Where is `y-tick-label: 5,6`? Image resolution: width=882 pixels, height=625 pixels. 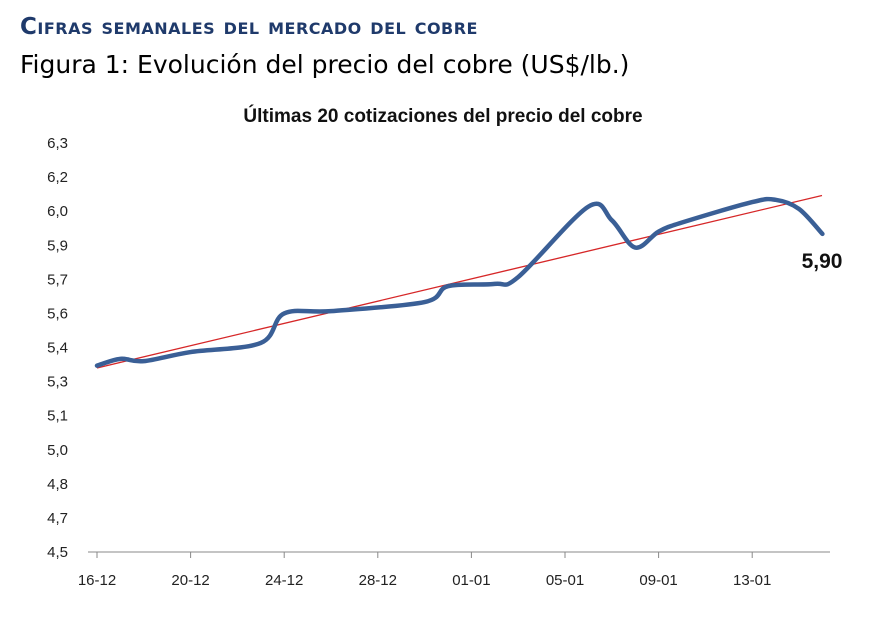
y-tick-label: 5,6 is located at coordinates (57, 313).